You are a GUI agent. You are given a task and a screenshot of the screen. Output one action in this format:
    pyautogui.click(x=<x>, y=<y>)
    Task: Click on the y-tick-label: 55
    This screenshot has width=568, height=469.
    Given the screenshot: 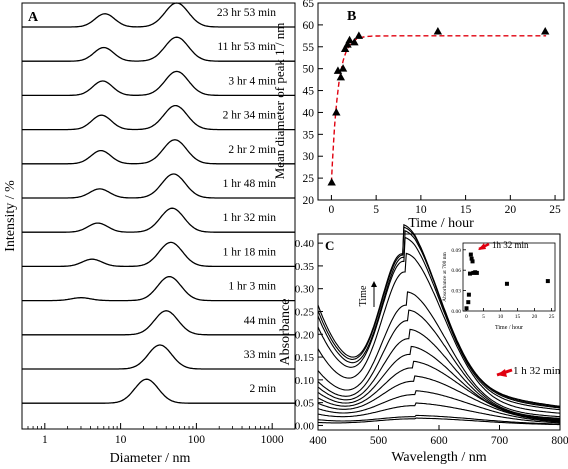 What is the action you would take?
    pyautogui.click(x=309, y=48)
    